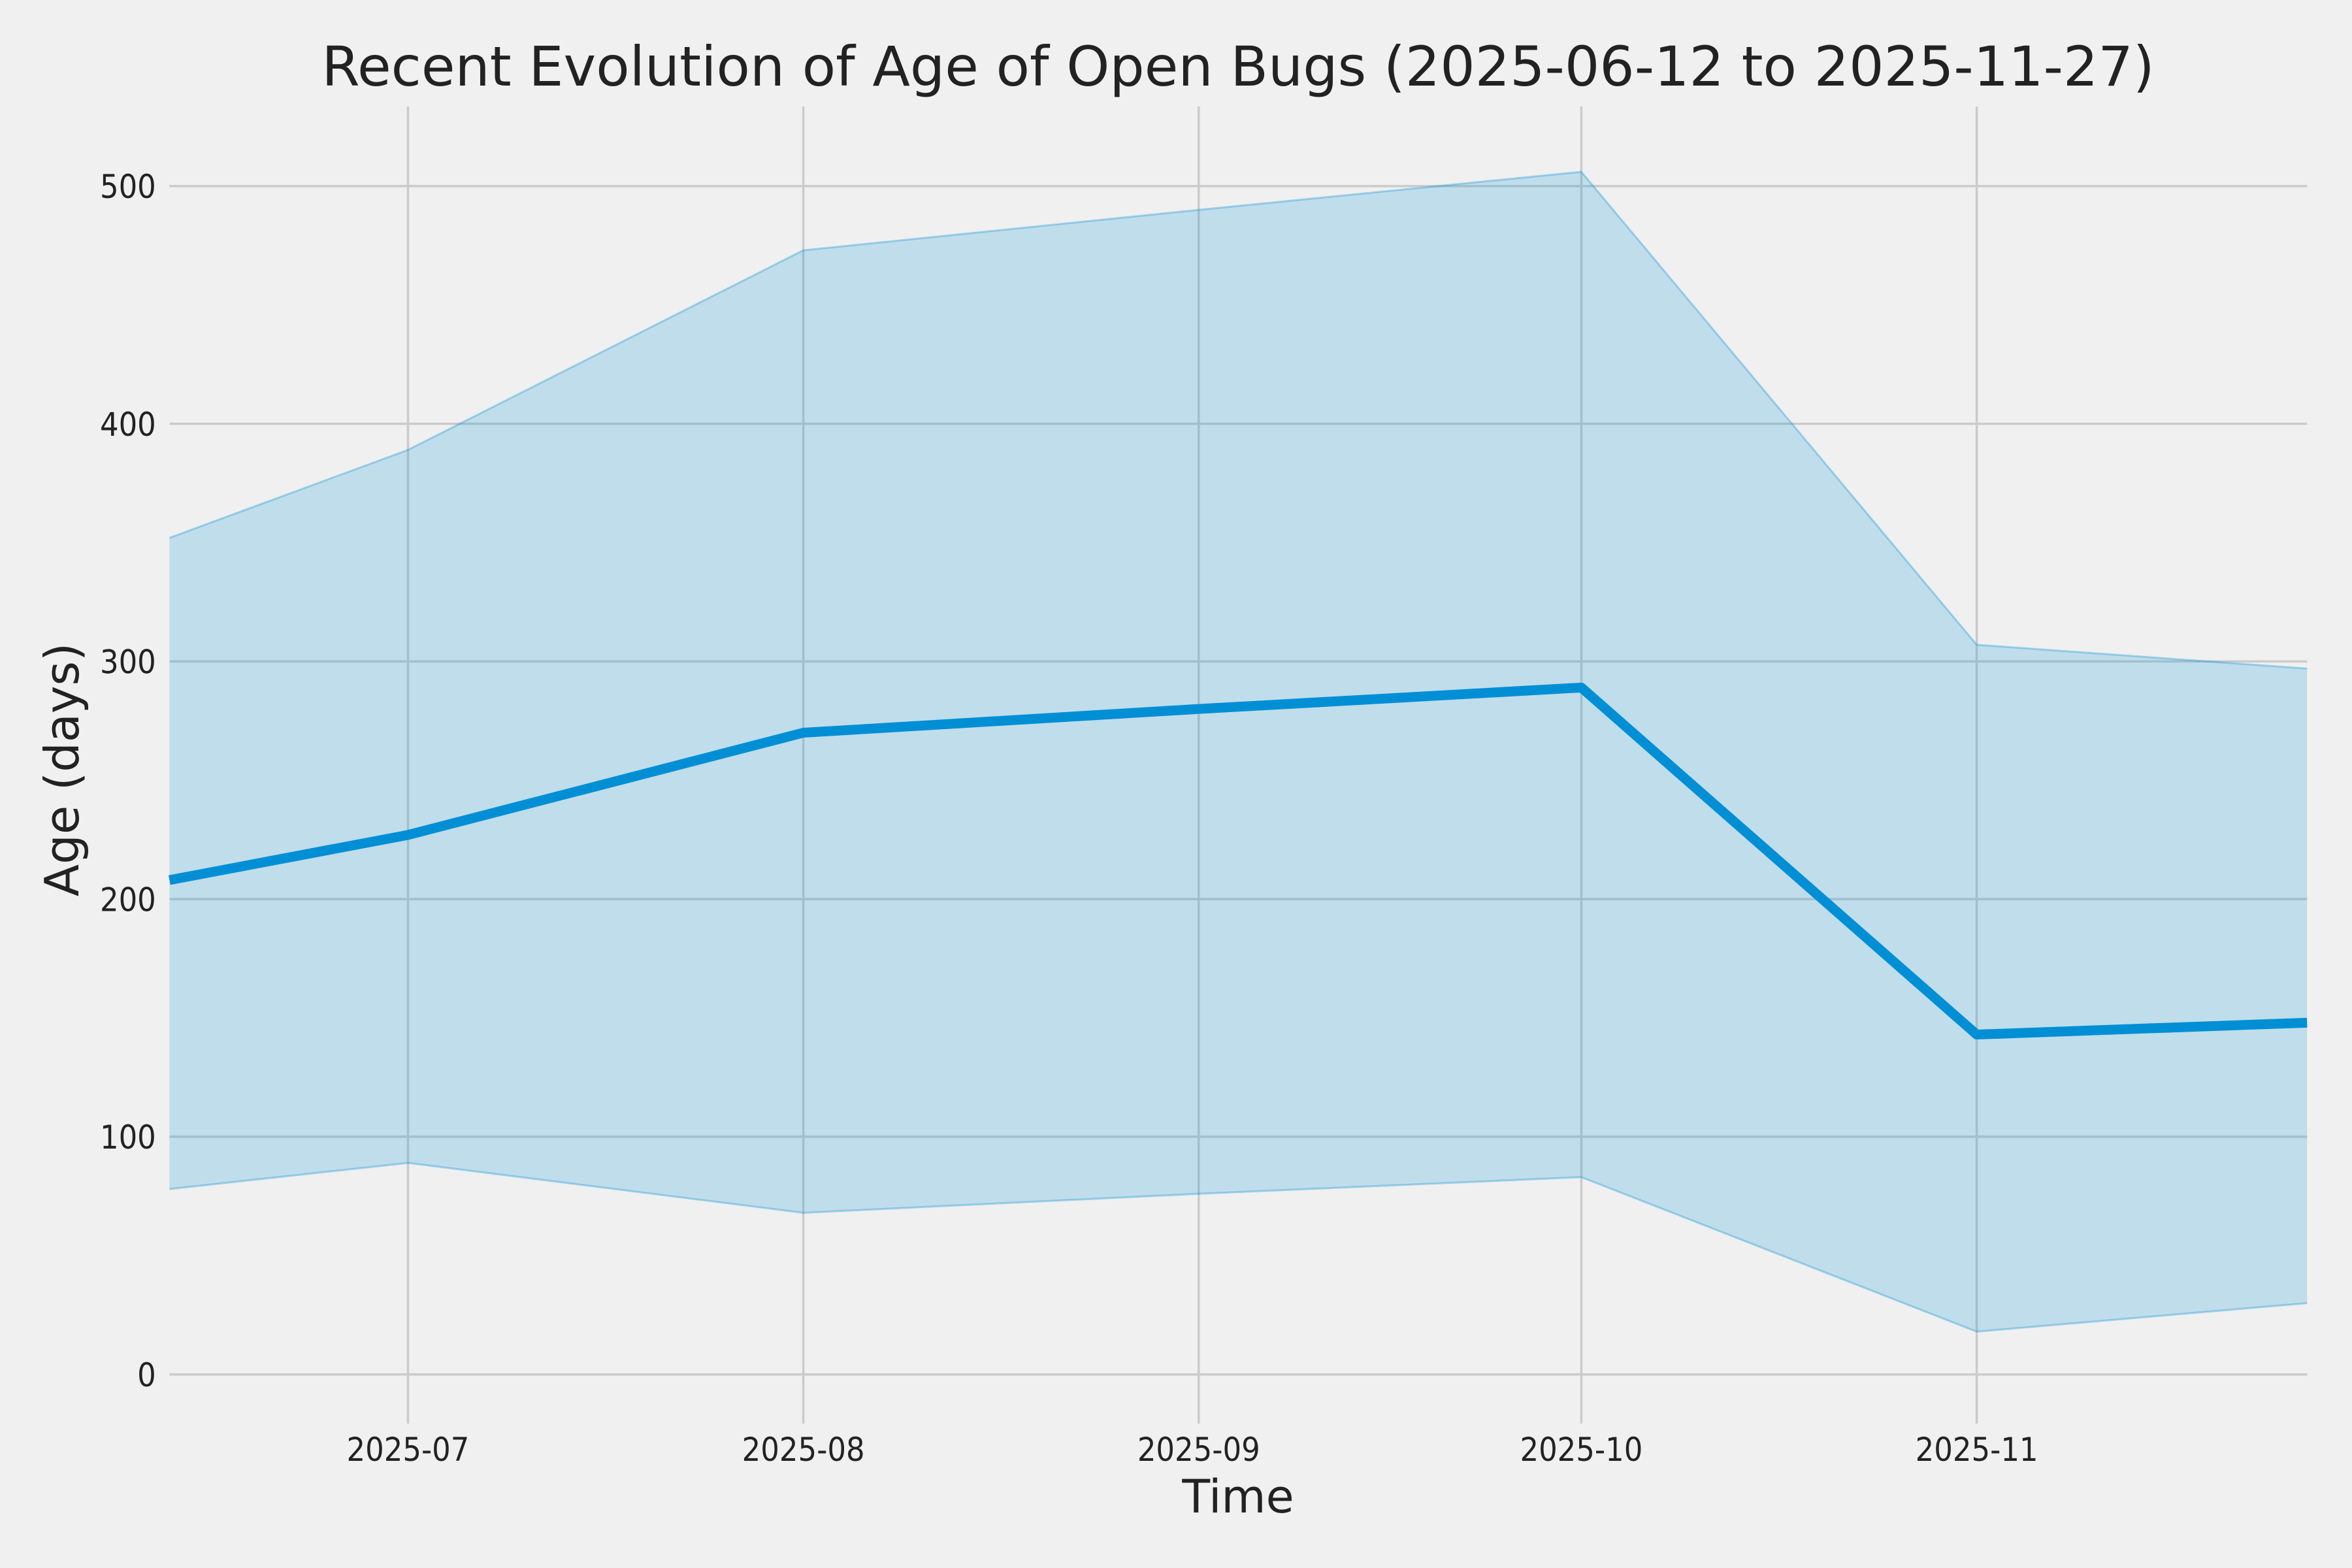  Describe the element at coordinates (128, 662) in the screenshot. I see `y-tick-label: 300` at that location.